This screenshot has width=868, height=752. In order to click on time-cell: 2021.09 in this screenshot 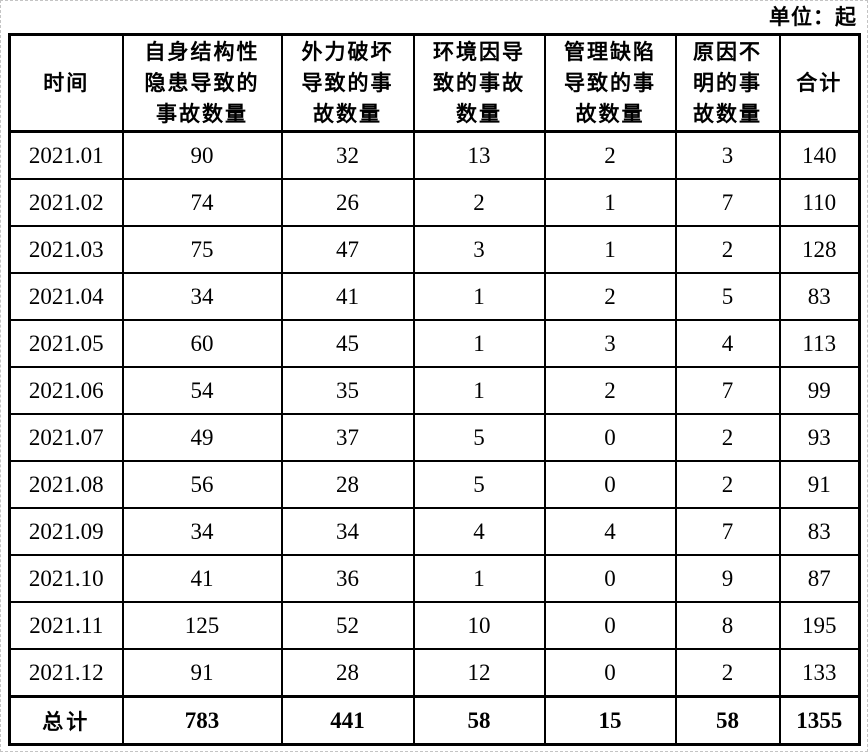, I will do `click(66, 531)`.